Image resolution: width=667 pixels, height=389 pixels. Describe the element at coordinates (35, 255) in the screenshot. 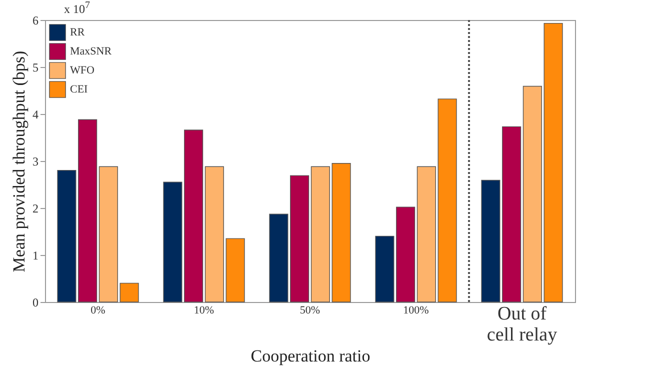

I see `y-tick-label: 1` at that location.